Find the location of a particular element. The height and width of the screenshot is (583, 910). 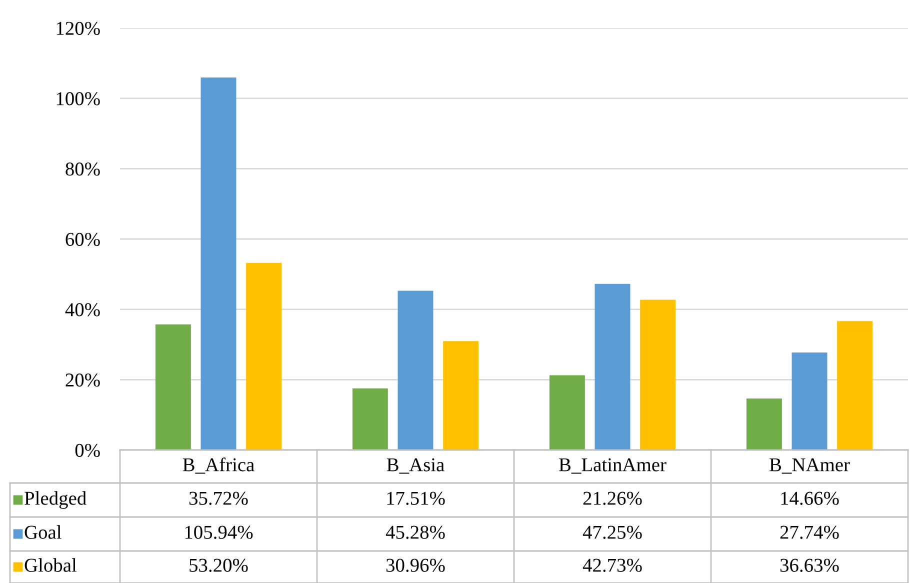

data-label: 30.96% is located at coordinates (415, 565).